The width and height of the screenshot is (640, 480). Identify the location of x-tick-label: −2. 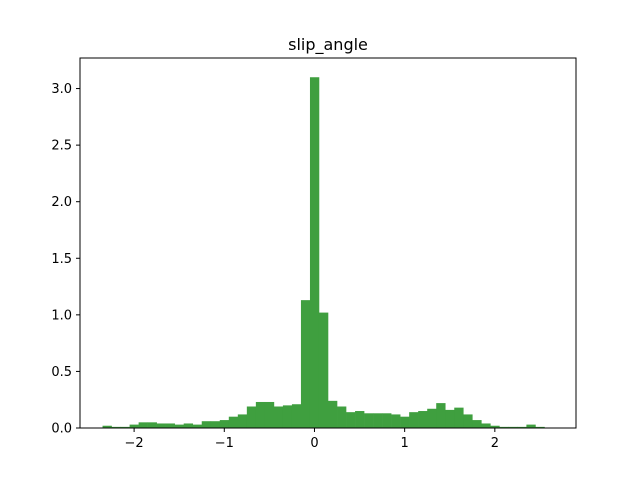
(134, 443).